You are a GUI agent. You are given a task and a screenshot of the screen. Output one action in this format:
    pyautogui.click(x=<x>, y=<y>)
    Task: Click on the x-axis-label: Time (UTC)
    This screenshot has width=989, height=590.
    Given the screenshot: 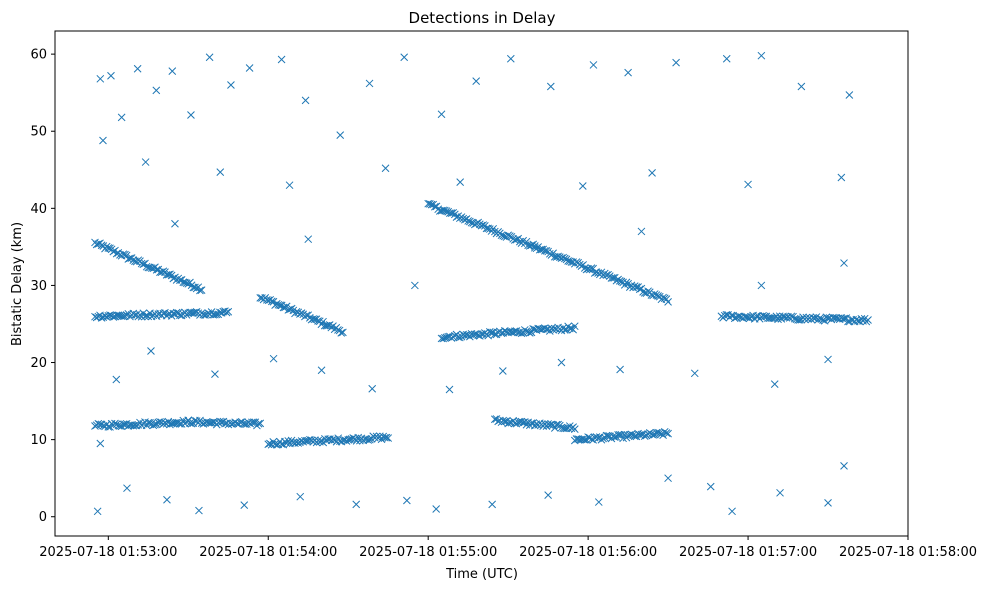 What is the action you would take?
    pyautogui.click(x=481, y=574)
    